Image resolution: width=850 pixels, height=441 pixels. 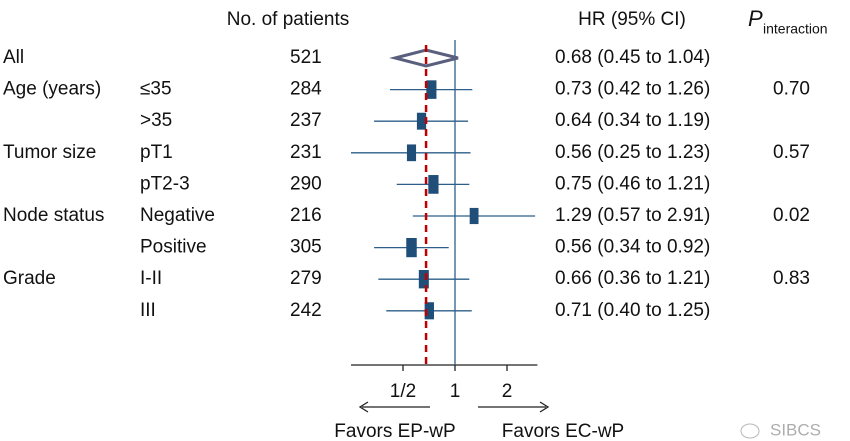 What do you see at coordinates (13, 57) in the screenshot?
I see `group-label: All` at bounding box center [13, 57].